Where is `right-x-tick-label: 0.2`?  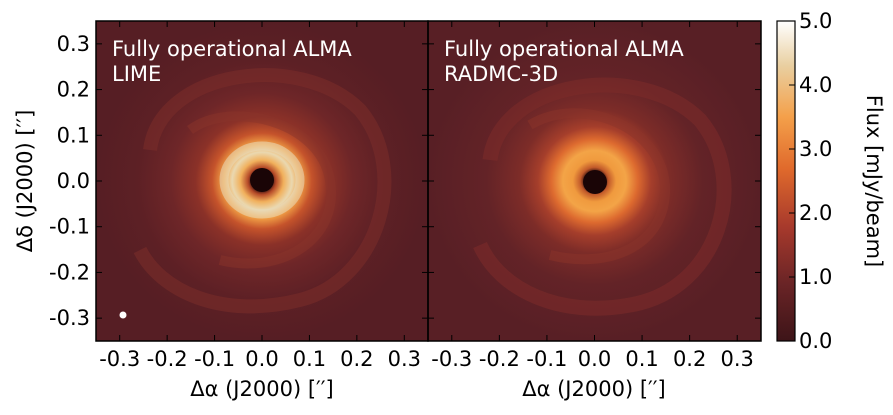 right-x-tick-label: 0.2 is located at coordinates (689, 359).